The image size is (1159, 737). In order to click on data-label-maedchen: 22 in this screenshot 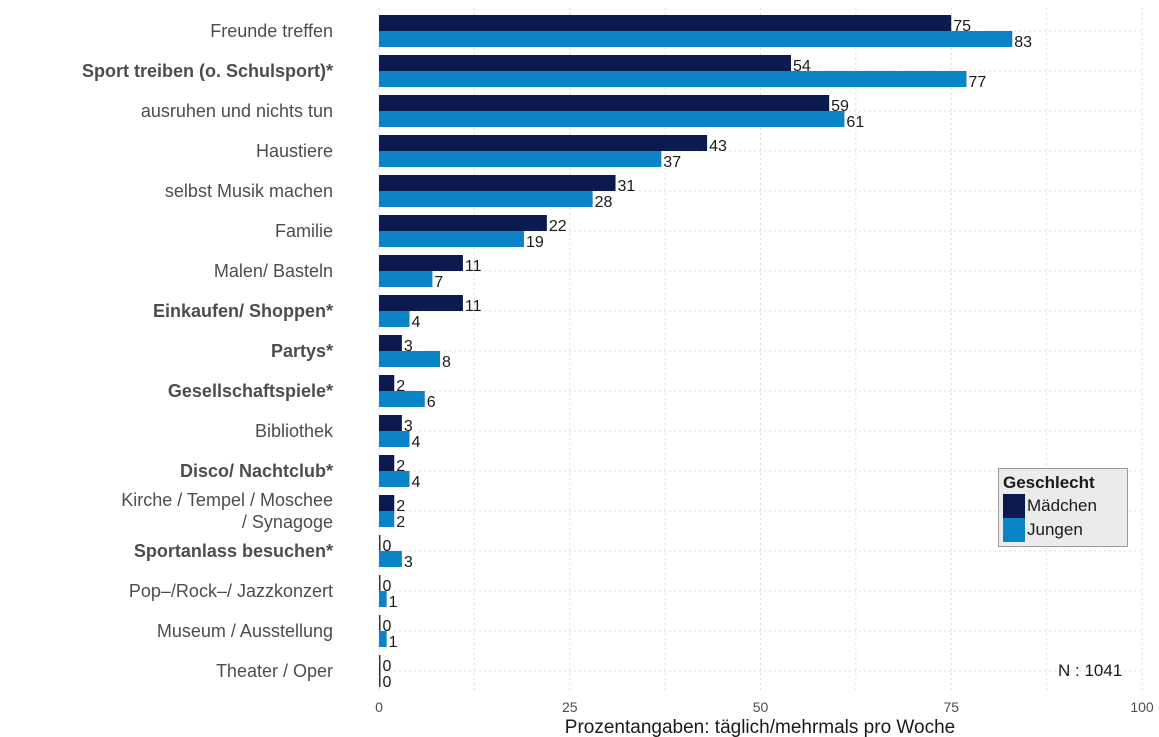, I will do `click(558, 226)`.